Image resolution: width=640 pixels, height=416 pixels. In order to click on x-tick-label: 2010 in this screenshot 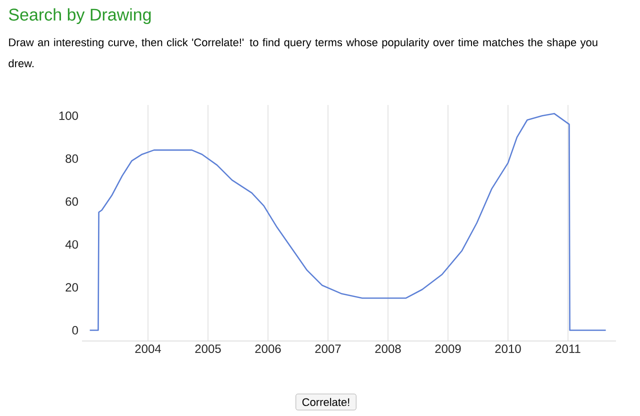, I will do `click(508, 349)`.